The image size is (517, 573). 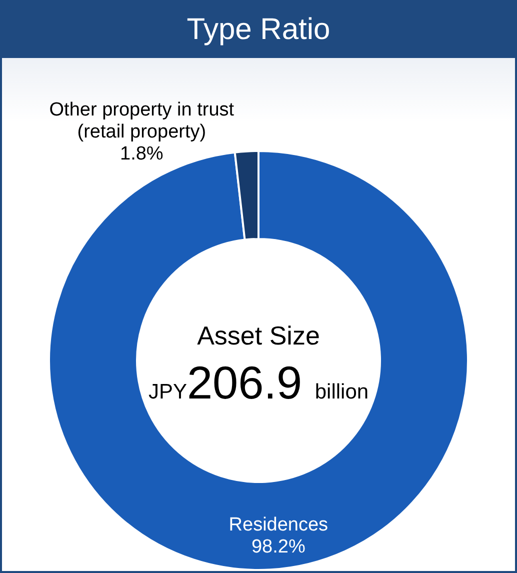 I want to click on chart-title: Type Ratio, so click(x=258, y=30).